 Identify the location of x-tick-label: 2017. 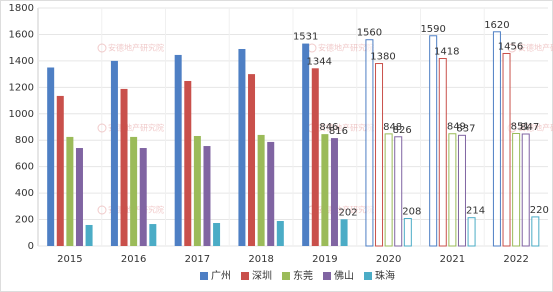
(197, 259).